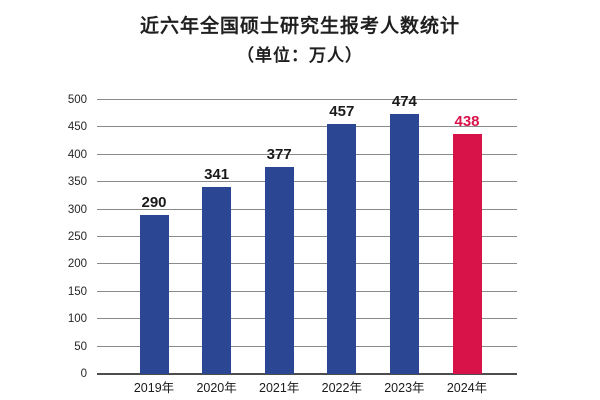 This screenshot has width=600, height=400. Describe the element at coordinates (300, 55) in the screenshot. I see `chart-subtitle: （单位：万人）` at that location.